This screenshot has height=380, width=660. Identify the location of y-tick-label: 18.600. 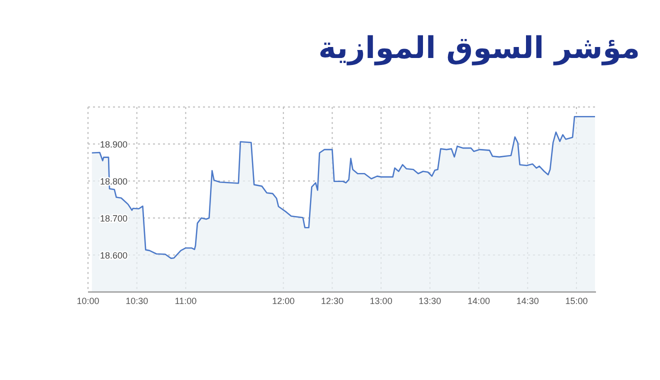
(114, 255).